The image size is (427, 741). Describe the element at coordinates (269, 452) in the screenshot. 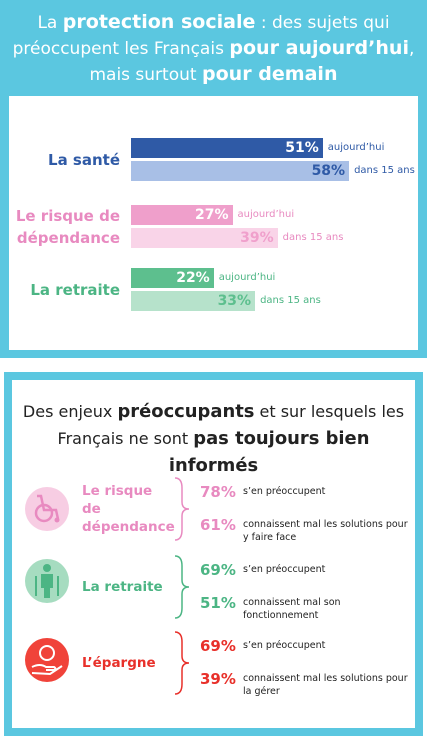

I see `title-part: pas toujours bien informés` at that location.